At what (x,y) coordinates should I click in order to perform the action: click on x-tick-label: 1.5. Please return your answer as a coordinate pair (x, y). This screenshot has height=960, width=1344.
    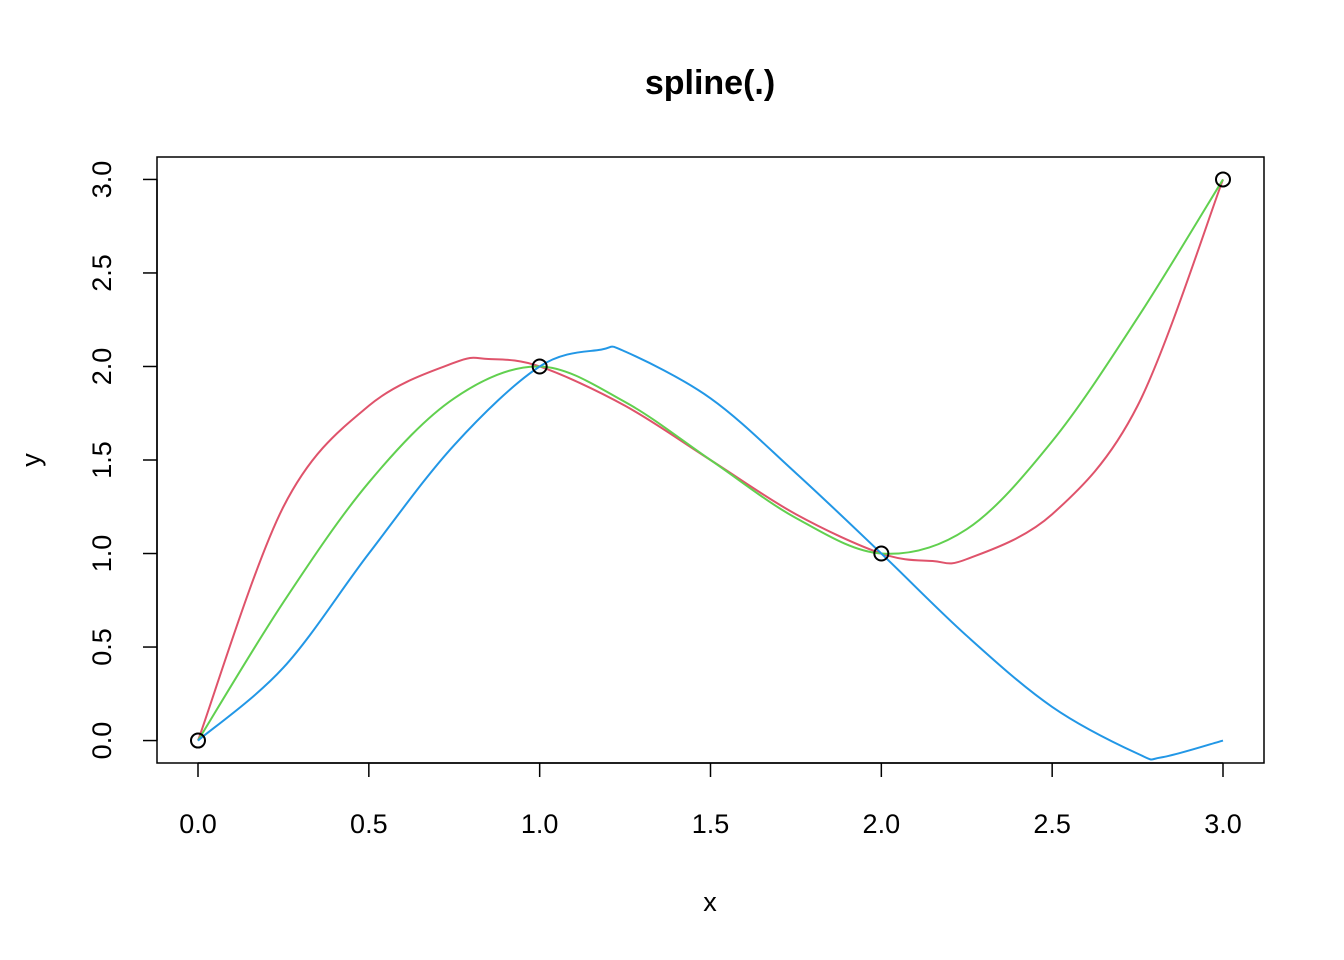
    Looking at the image, I should click on (711, 824).